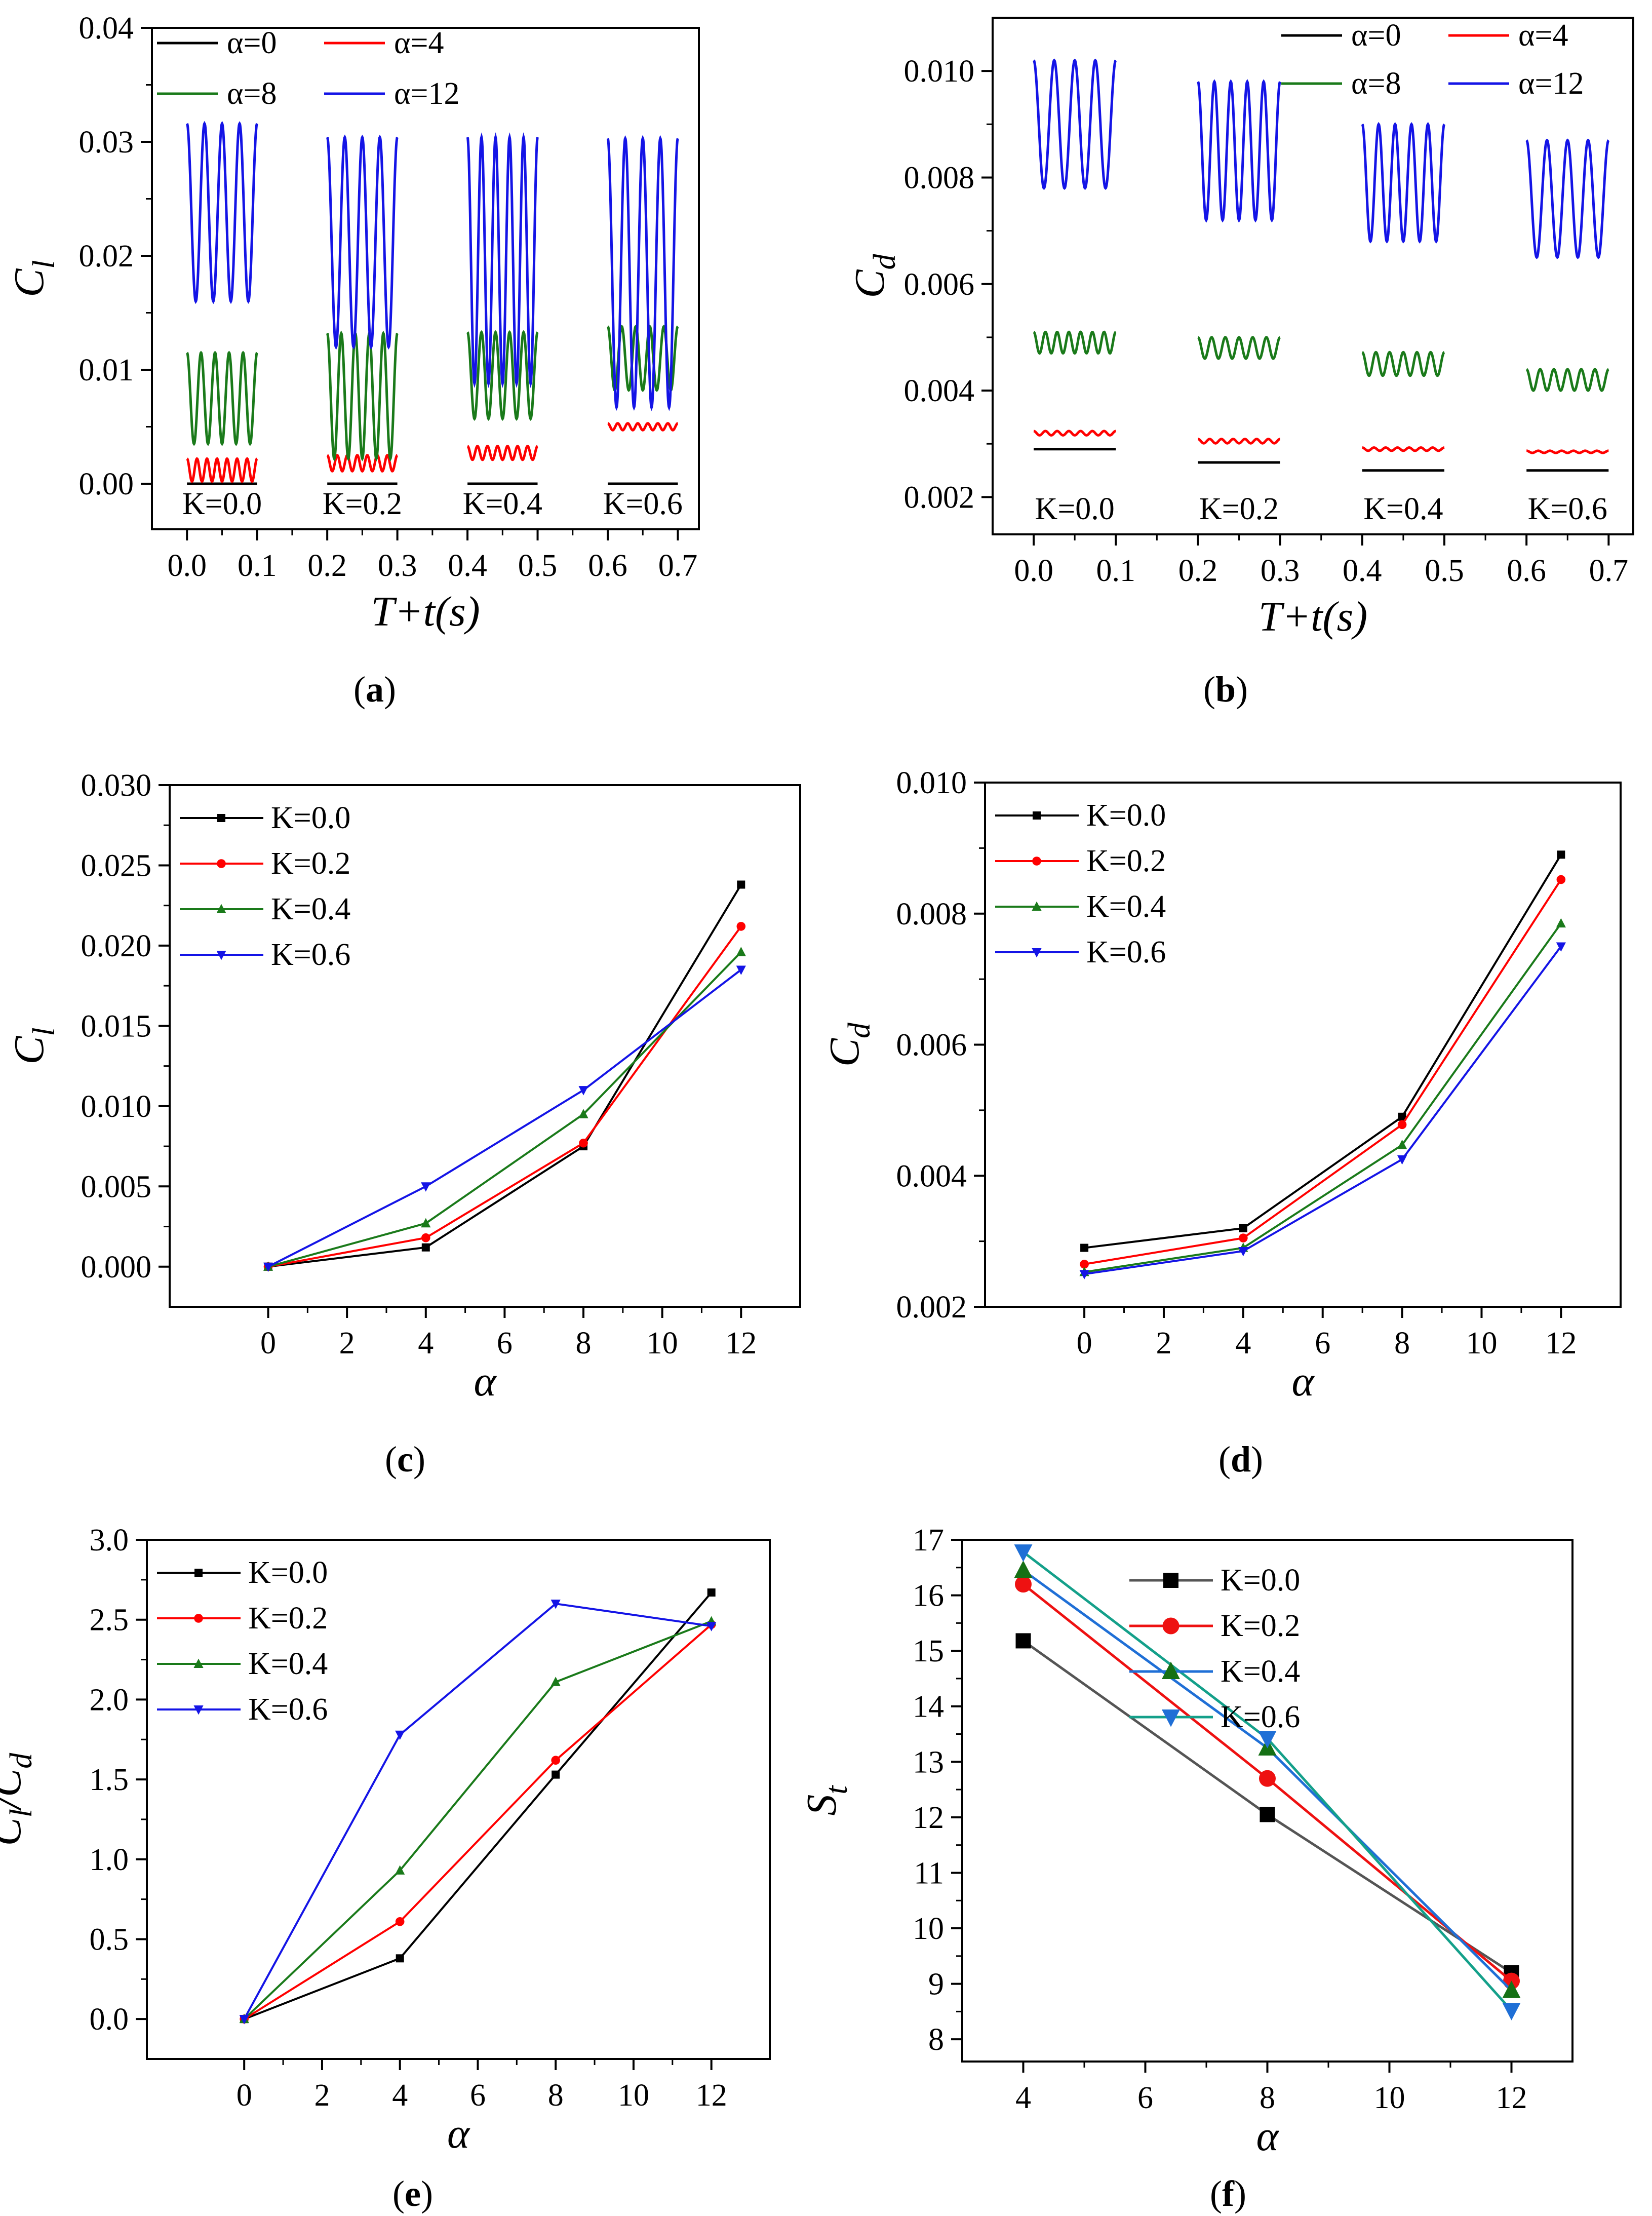 This screenshot has width=1652, height=2216. What do you see at coordinates (1404, 324) in the screenshot?
I see `segment-K=0.4: K=0.4` at bounding box center [1404, 324].